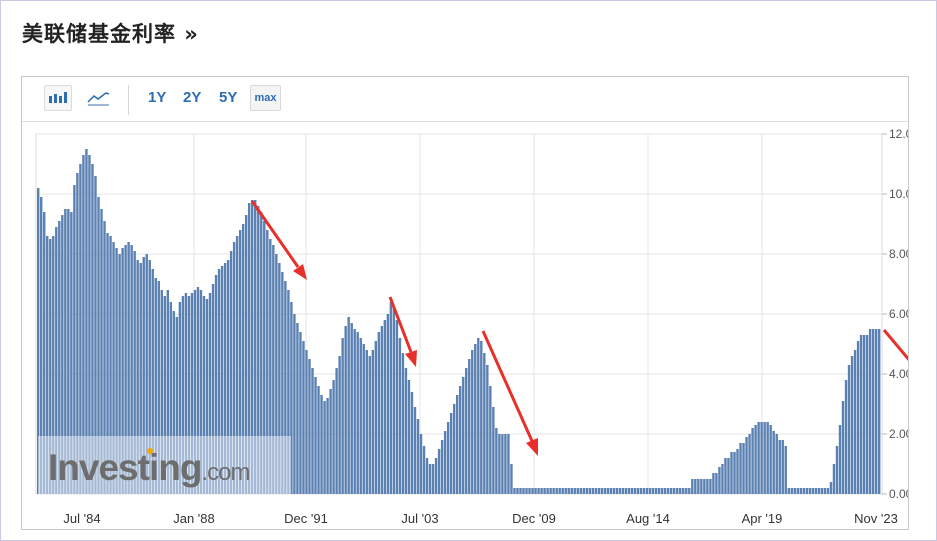  Describe the element at coordinates (157, 97) in the screenshot. I see `range-1y-button: 1Y` at that location.